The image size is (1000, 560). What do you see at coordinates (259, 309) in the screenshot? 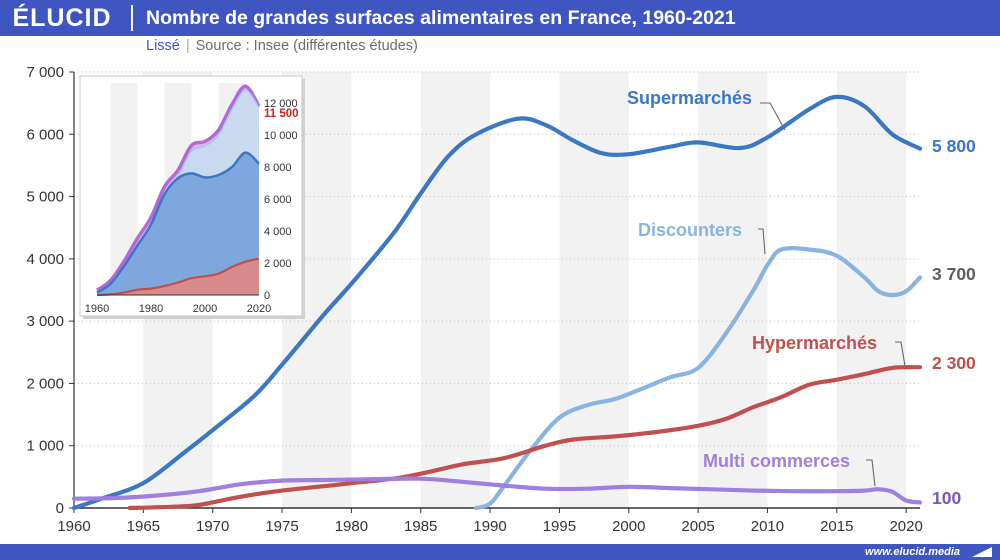
I see `inset-x-tick-label: 2020` at bounding box center [259, 309].